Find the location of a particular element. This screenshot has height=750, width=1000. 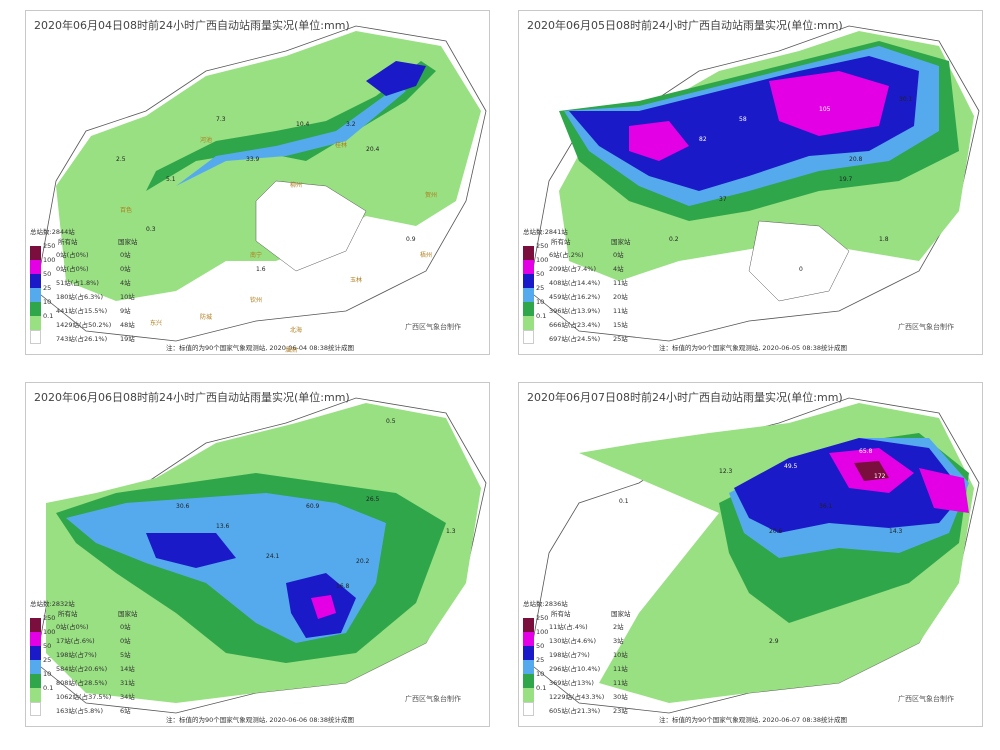

station-value: 65.8 is located at coordinates (866, 451).